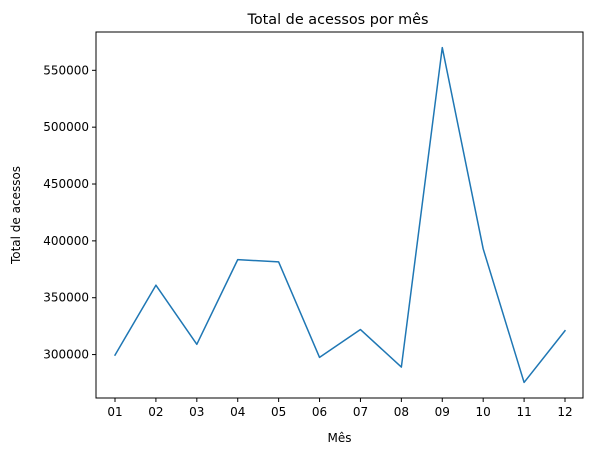 The width and height of the screenshot is (597, 455). I want to click on x-tick-label: 12, so click(564, 412).